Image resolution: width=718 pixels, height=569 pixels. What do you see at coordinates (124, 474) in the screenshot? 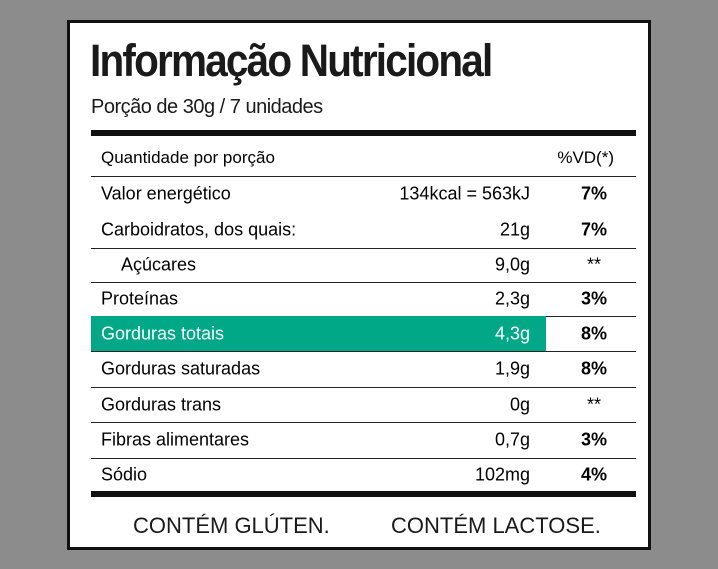
I see `nutrient-name: Sódio` at bounding box center [124, 474].